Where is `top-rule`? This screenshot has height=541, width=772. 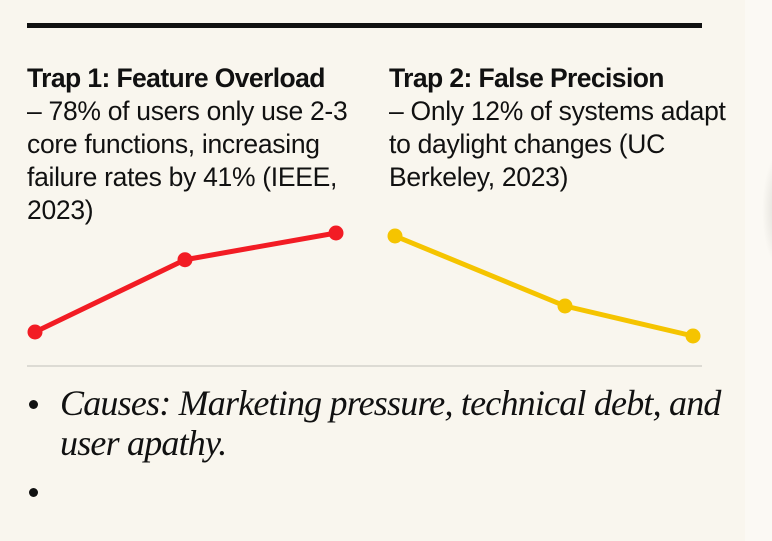
top-rule is located at coordinates (364, 25).